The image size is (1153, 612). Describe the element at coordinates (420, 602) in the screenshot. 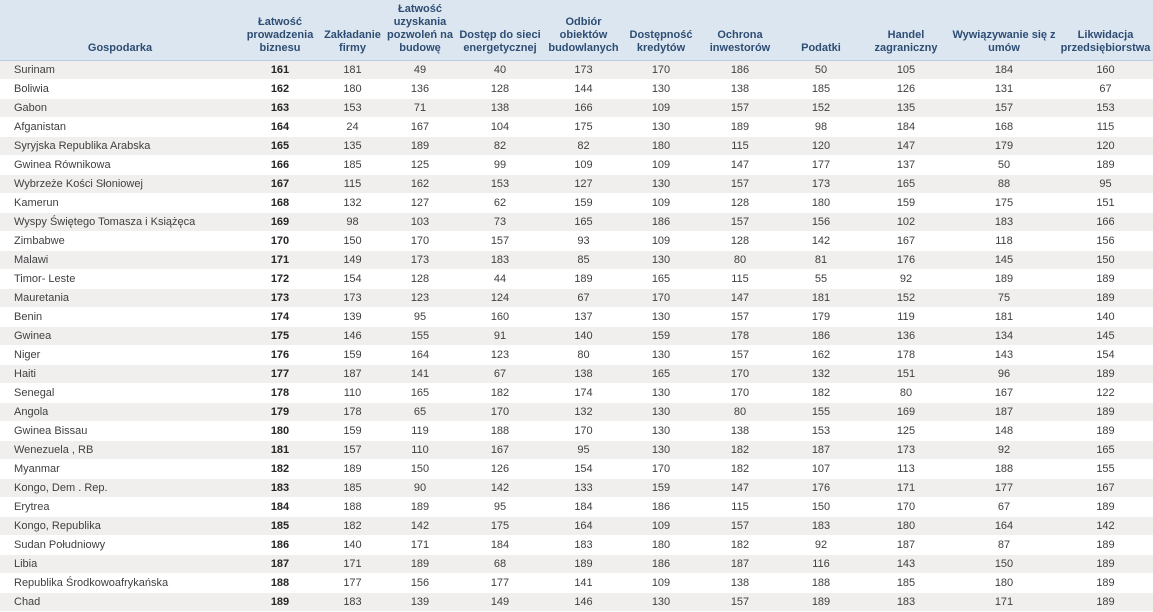

I see `rank-cell: 139` at that location.